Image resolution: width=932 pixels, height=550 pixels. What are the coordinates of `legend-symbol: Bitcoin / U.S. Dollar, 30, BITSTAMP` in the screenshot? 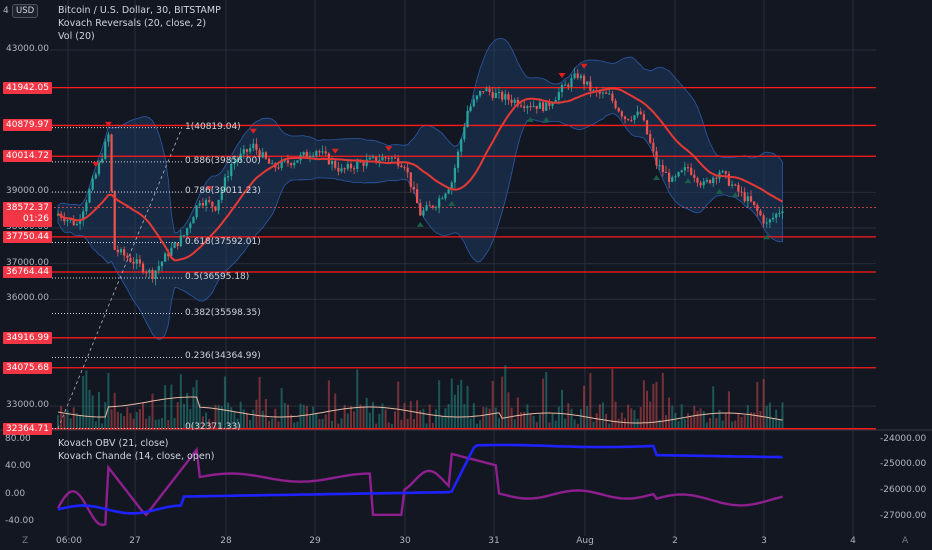 It's located at (139, 10).